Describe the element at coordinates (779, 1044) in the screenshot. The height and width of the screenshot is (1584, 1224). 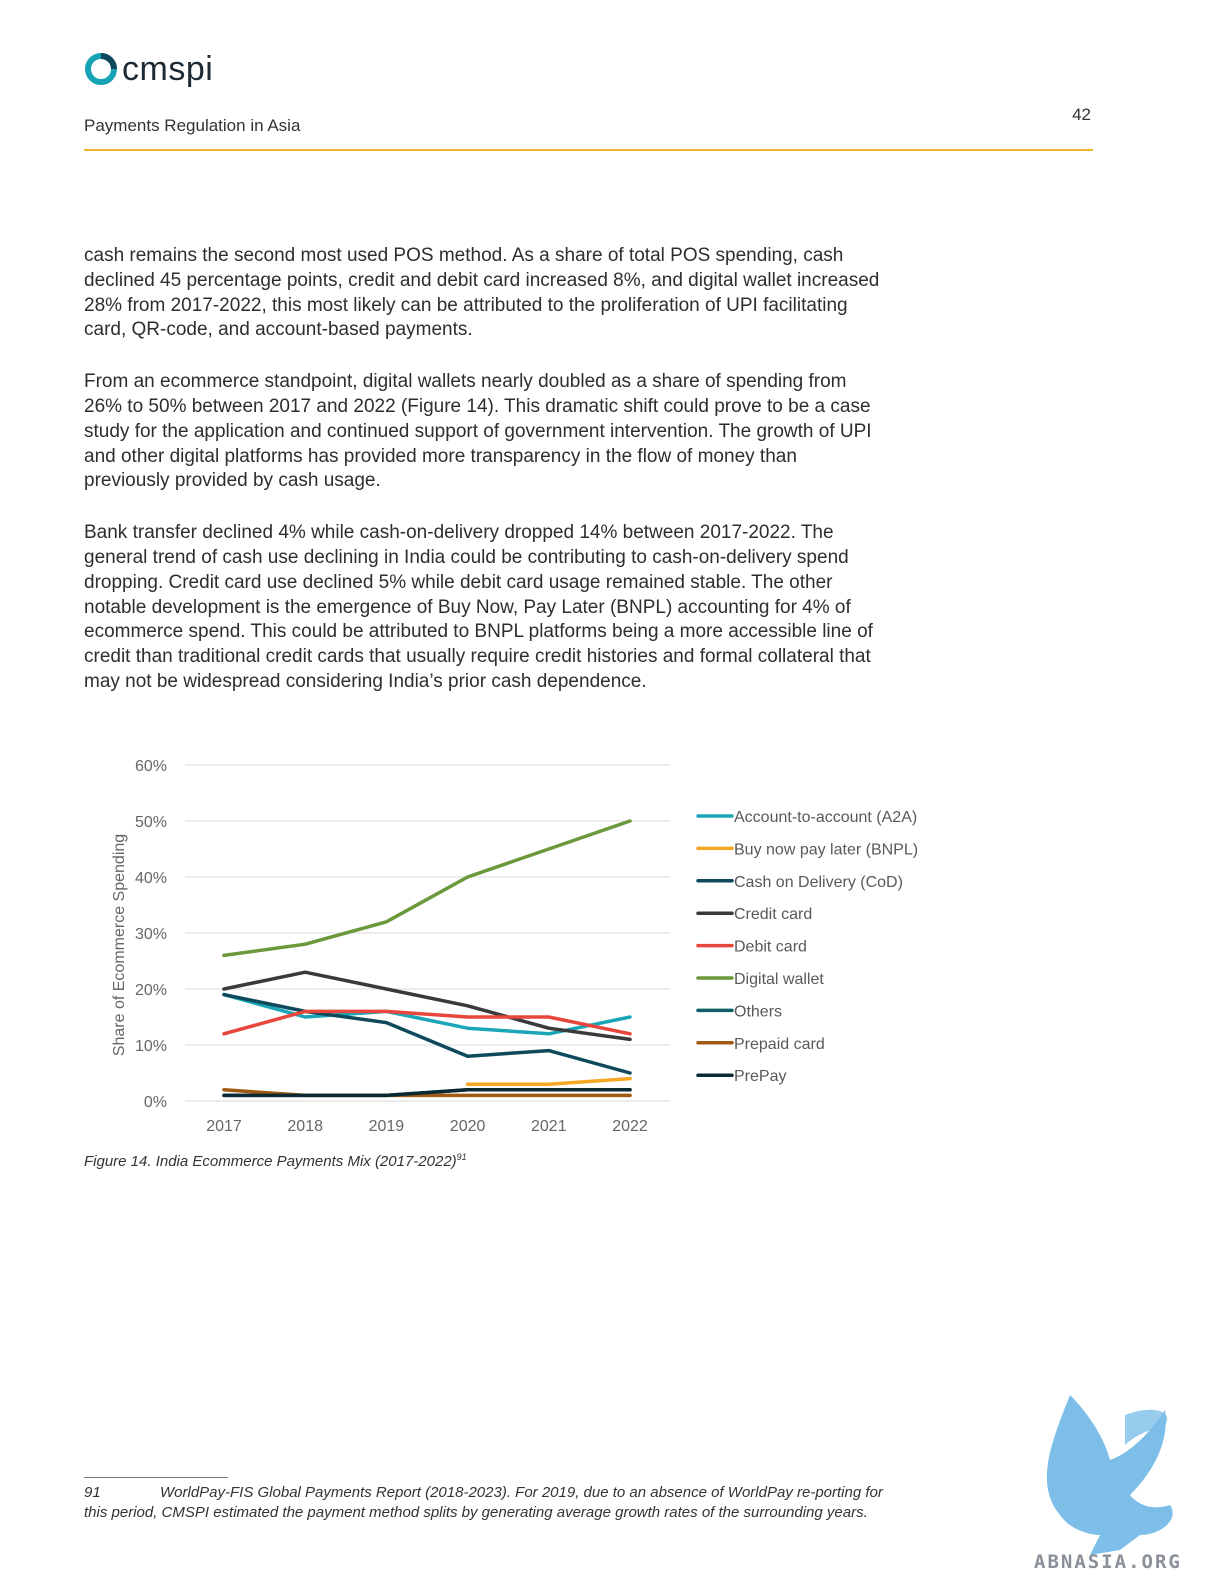
I see `legend-label: Prepaid card` at that location.